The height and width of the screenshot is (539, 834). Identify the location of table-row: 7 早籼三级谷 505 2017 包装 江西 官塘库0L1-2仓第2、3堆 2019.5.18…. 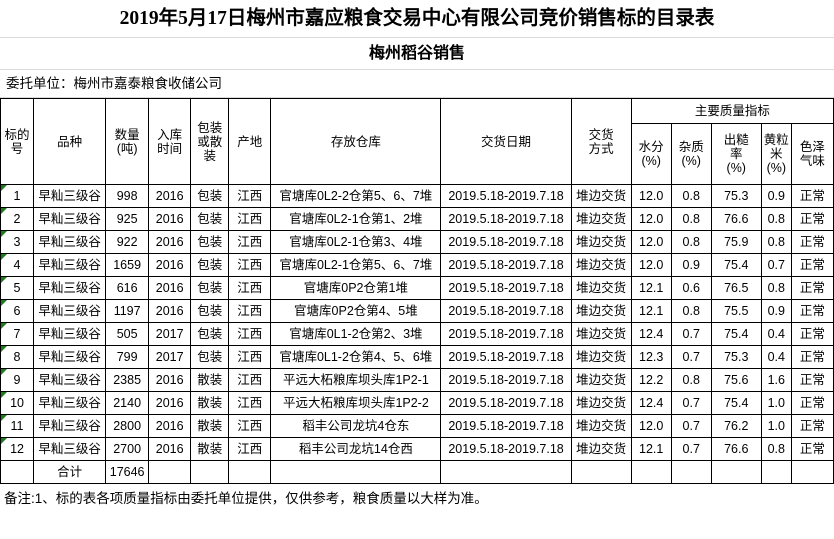
(417, 334).